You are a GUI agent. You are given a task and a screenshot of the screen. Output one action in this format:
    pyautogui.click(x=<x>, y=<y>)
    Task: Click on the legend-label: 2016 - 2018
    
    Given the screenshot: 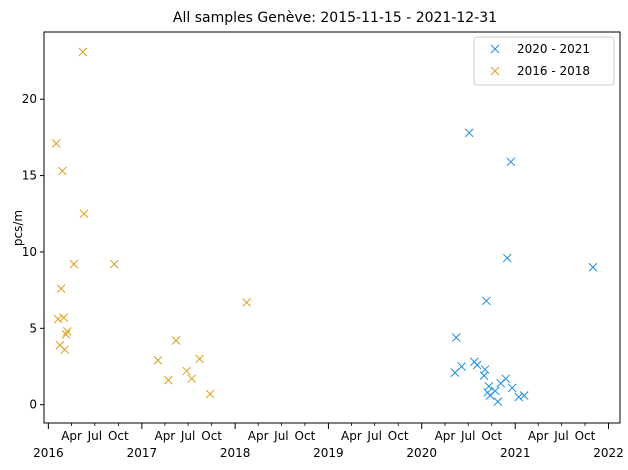 What is the action you would take?
    pyautogui.click(x=553, y=71)
    